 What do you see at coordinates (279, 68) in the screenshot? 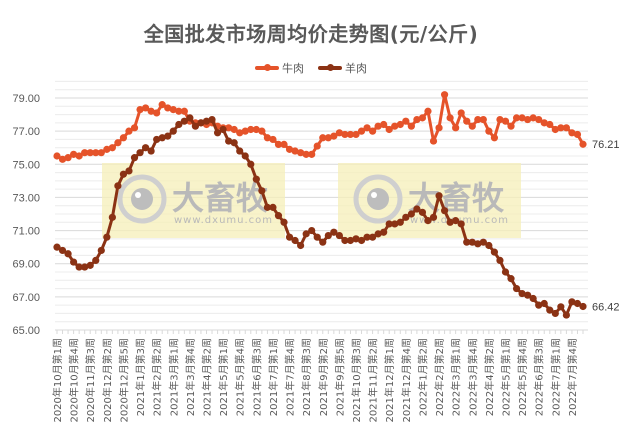
I see `legend-item-beef: 牛肉` at bounding box center [279, 68].